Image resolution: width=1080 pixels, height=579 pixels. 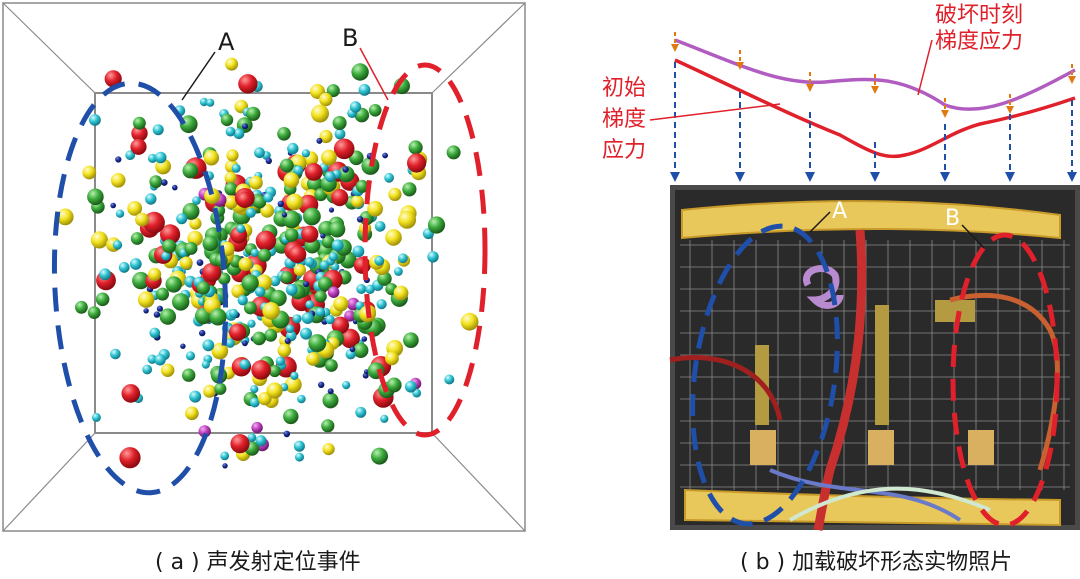 What do you see at coordinates (715, 112) in the screenshot?
I see `initial-label-leader` at bounding box center [715, 112].